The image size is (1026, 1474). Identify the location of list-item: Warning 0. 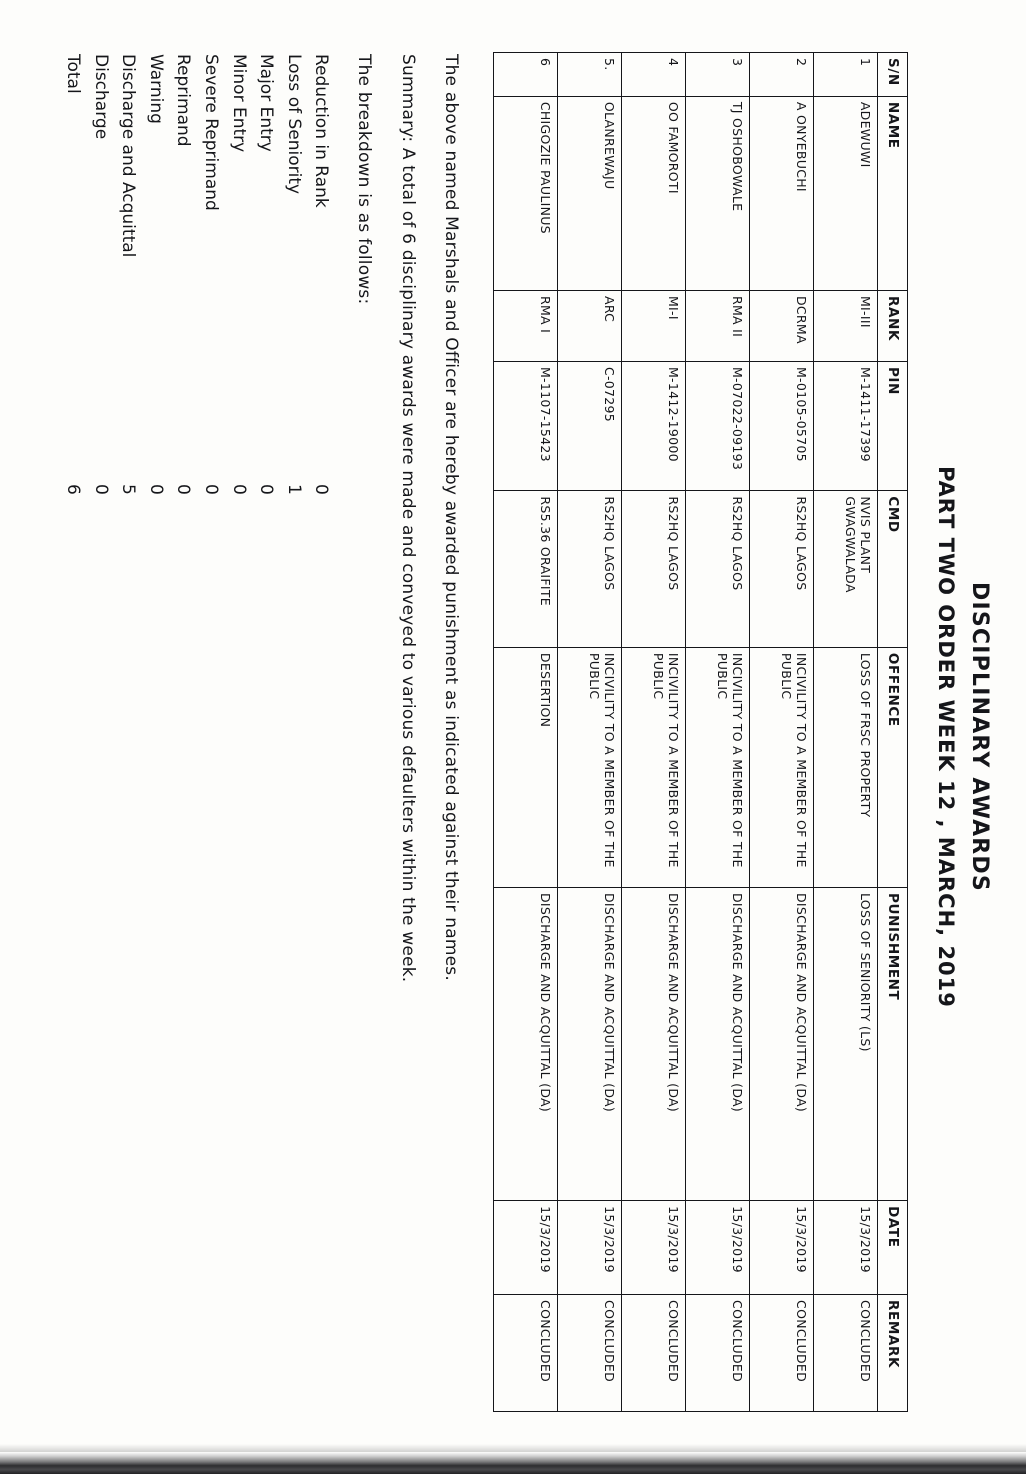
(155, 364).